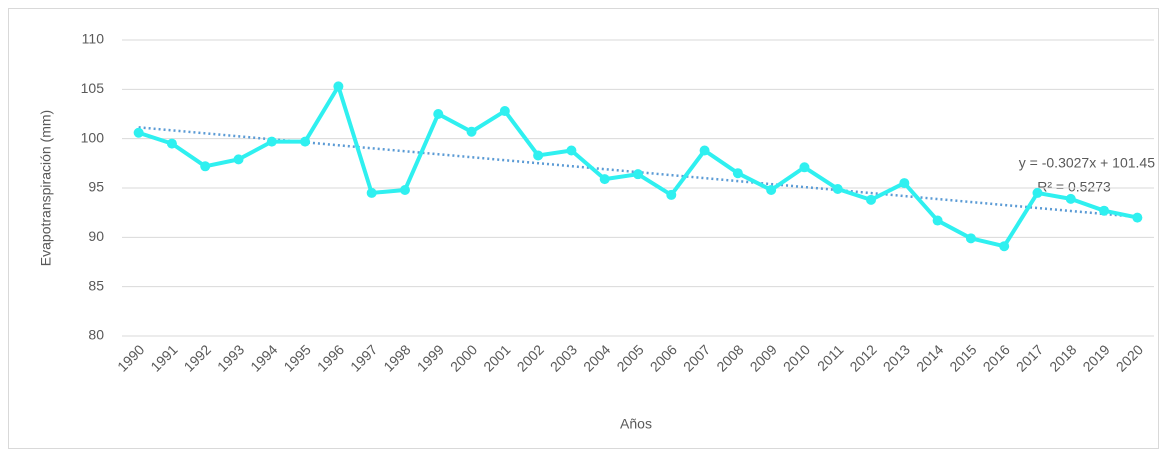 Image resolution: width=1166 pixels, height=454 pixels. What do you see at coordinates (636, 424) in the screenshot?
I see `x-axis-label: Años` at bounding box center [636, 424].